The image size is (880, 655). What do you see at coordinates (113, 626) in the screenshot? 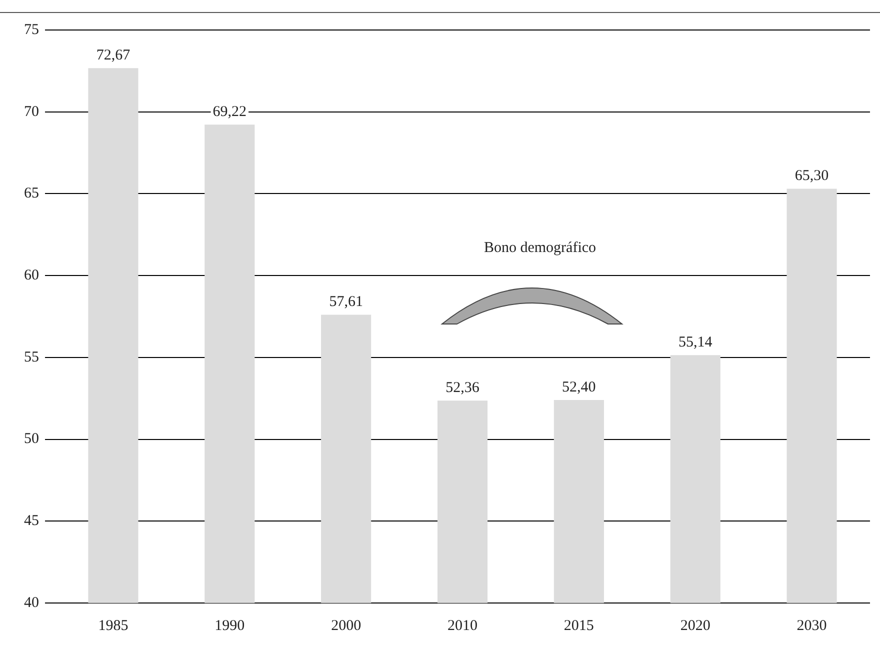
I see `x-tick-label: 1985` at bounding box center [113, 626].